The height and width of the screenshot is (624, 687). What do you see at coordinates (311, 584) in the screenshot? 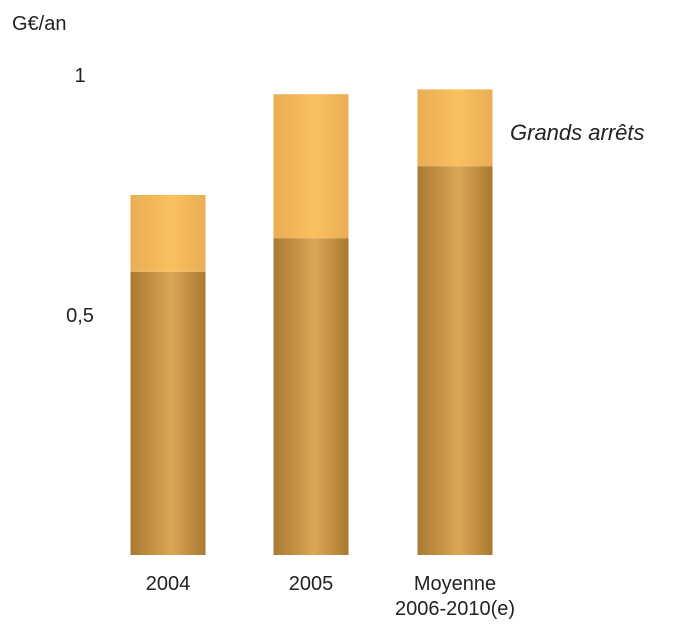
I see `x-tick-label: 2005` at bounding box center [311, 584].